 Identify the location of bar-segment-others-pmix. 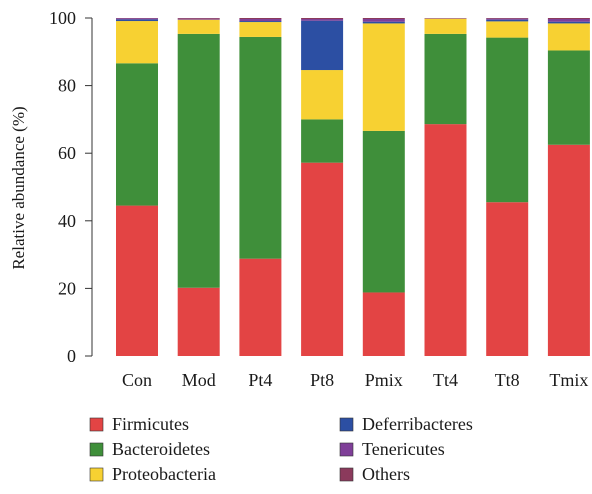
(383, 19).